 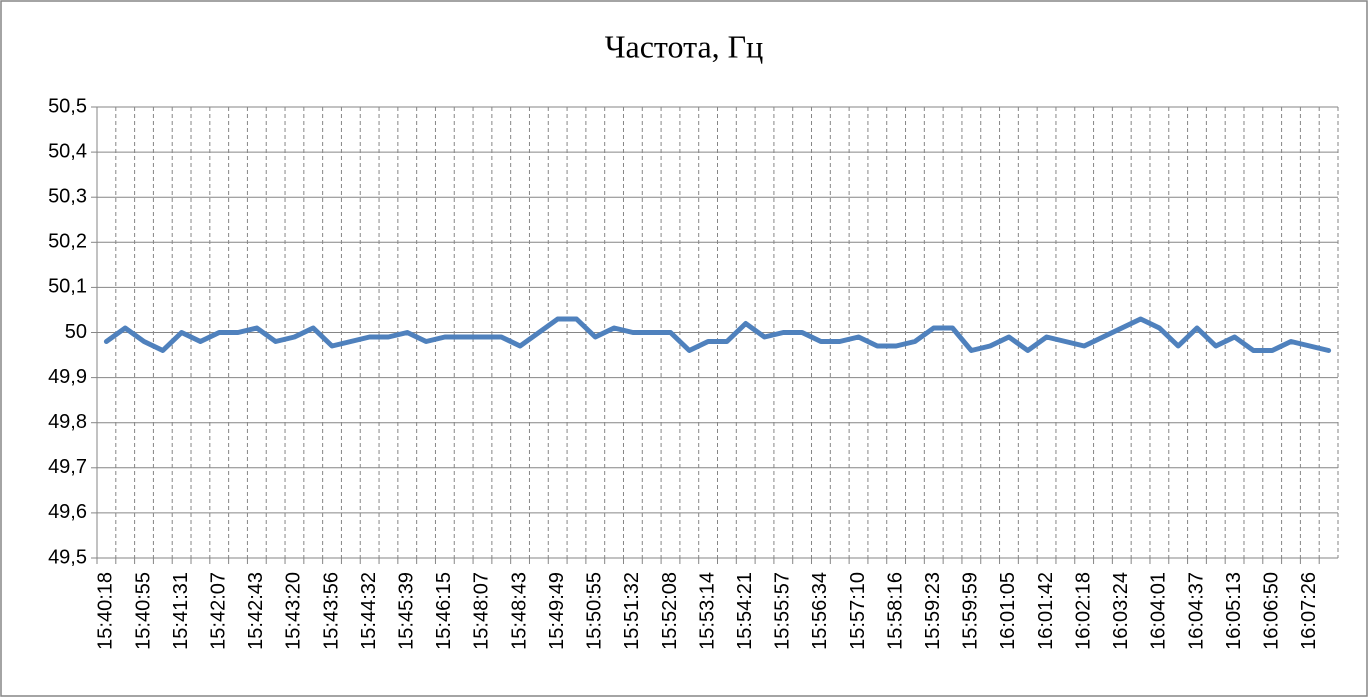 I want to click on x-tick-label: 15:57:10, so click(x=858, y=611).